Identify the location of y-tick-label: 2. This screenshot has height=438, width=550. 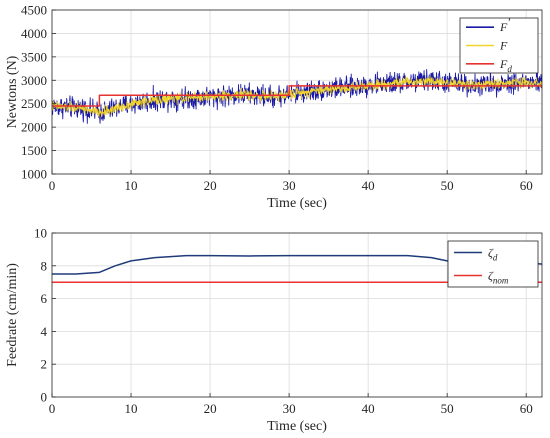
(44, 364).